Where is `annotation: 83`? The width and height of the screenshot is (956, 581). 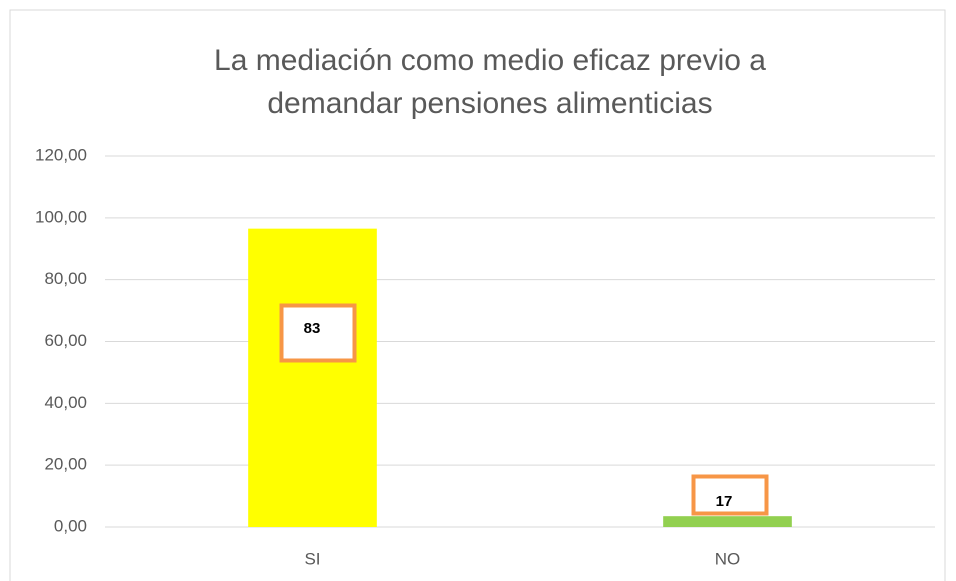 annotation: 83 is located at coordinates (312, 328).